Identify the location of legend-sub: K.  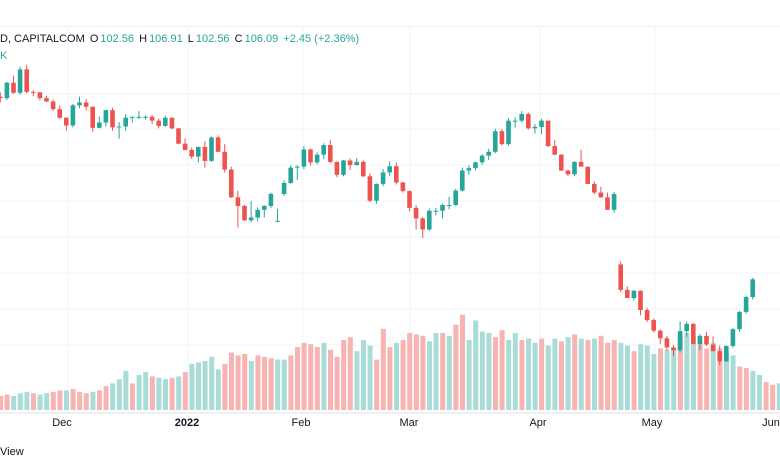
(4, 56).